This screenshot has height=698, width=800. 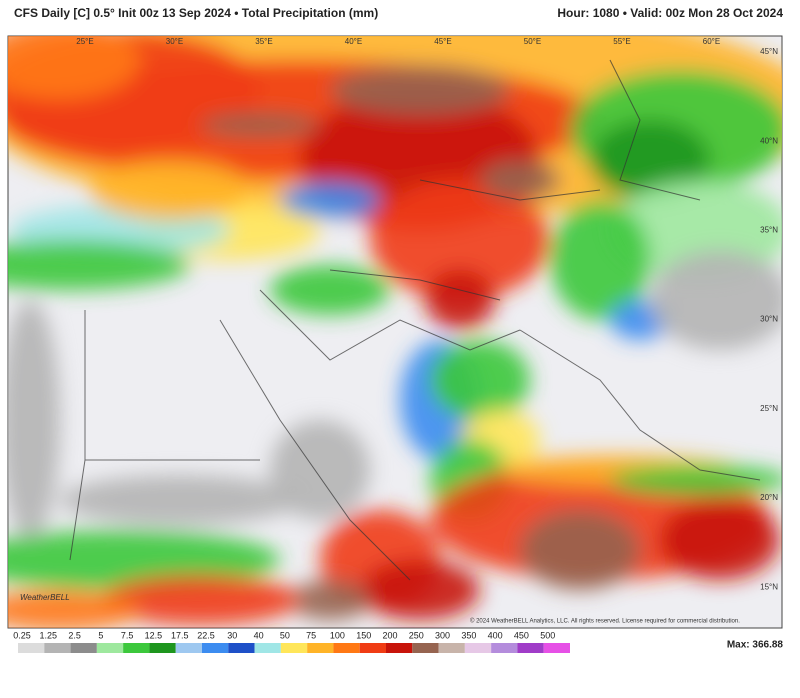 What do you see at coordinates (84, 41) in the screenshot?
I see `lon-label: 25°E` at bounding box center [84, 41].